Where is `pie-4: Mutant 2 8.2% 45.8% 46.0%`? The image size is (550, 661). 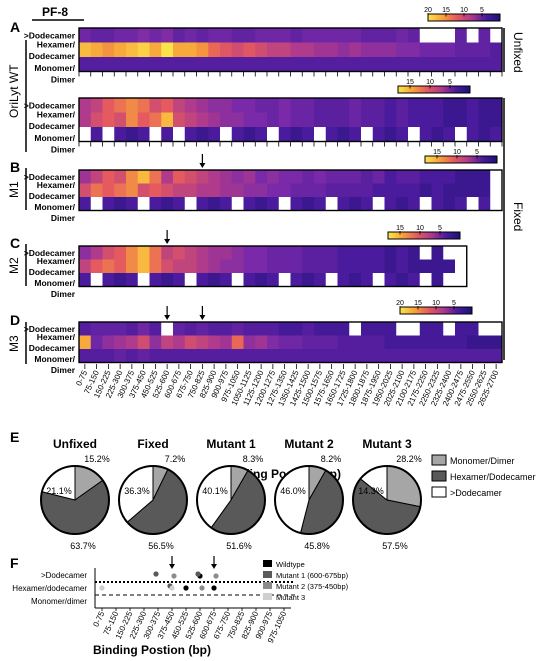
pie-4: Mutant 2 8.2% 45.8% 46.0% is located at coordinates (309, 494).